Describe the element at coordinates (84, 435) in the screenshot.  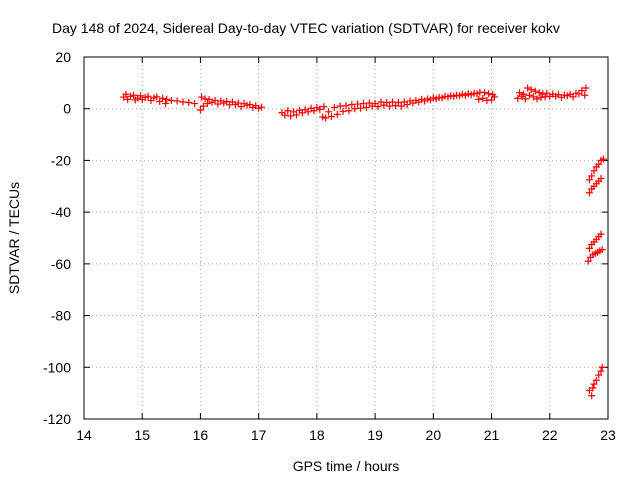
I see `x-tick-label: 14` at that location.